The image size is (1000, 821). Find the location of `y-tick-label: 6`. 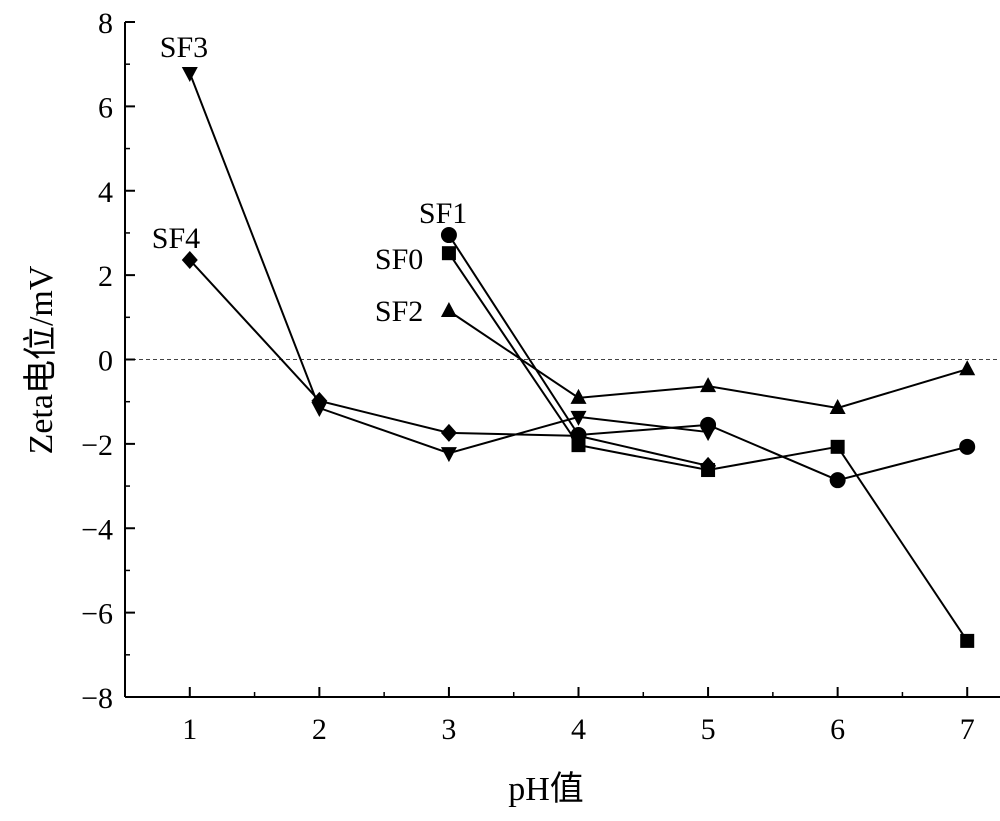

y-tick-label: 6 is located at coordinates (105, 107).